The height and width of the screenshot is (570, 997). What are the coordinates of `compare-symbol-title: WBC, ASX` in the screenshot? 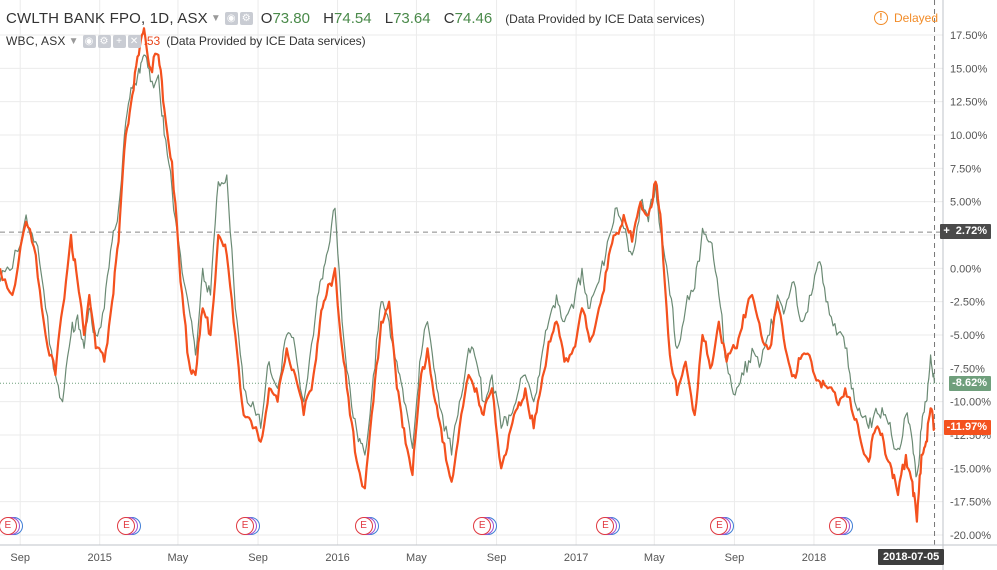 It's located at (36, 41).